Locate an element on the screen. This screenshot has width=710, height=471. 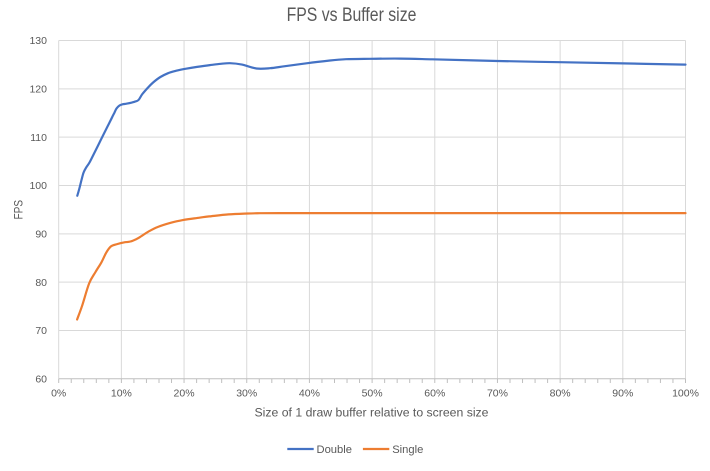
svg-text: 50% is located at coordinates (372, 393).